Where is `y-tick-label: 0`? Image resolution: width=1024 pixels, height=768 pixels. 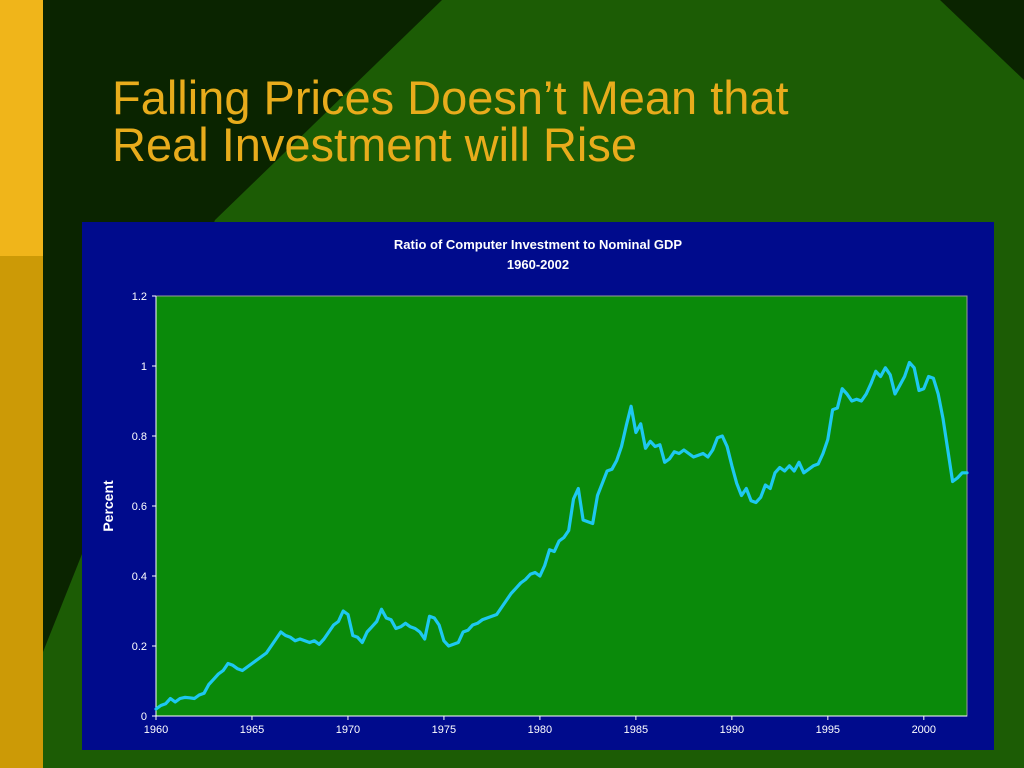 y-tick-label: 0 is located at coordinates (144, 717).